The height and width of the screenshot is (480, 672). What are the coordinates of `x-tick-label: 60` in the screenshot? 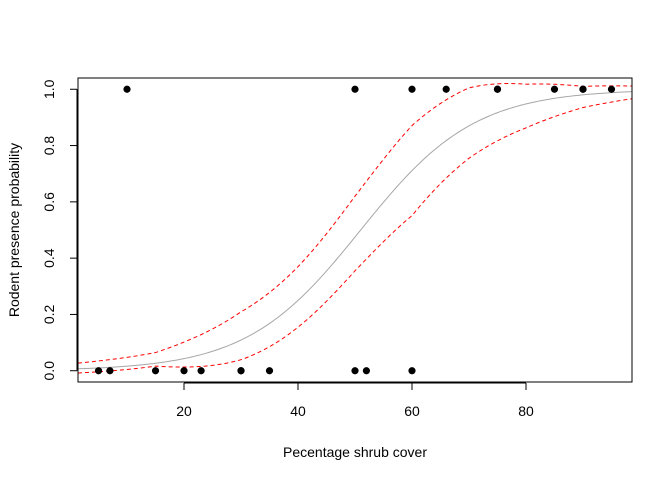 It's located at (412, 411).